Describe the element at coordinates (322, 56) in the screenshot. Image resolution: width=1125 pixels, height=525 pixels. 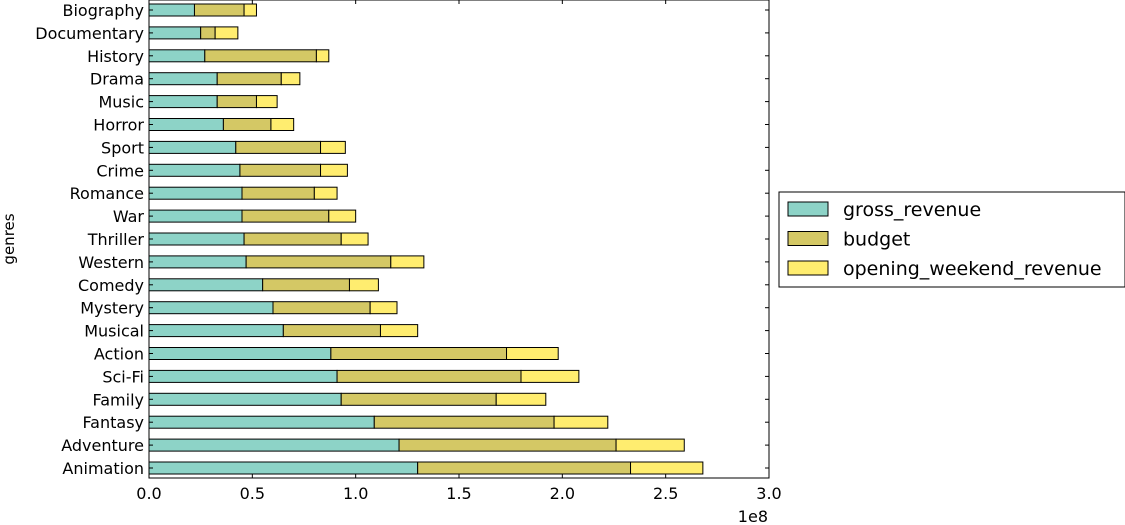
I see `bar-opening-weekend-revenue-history` at that location.